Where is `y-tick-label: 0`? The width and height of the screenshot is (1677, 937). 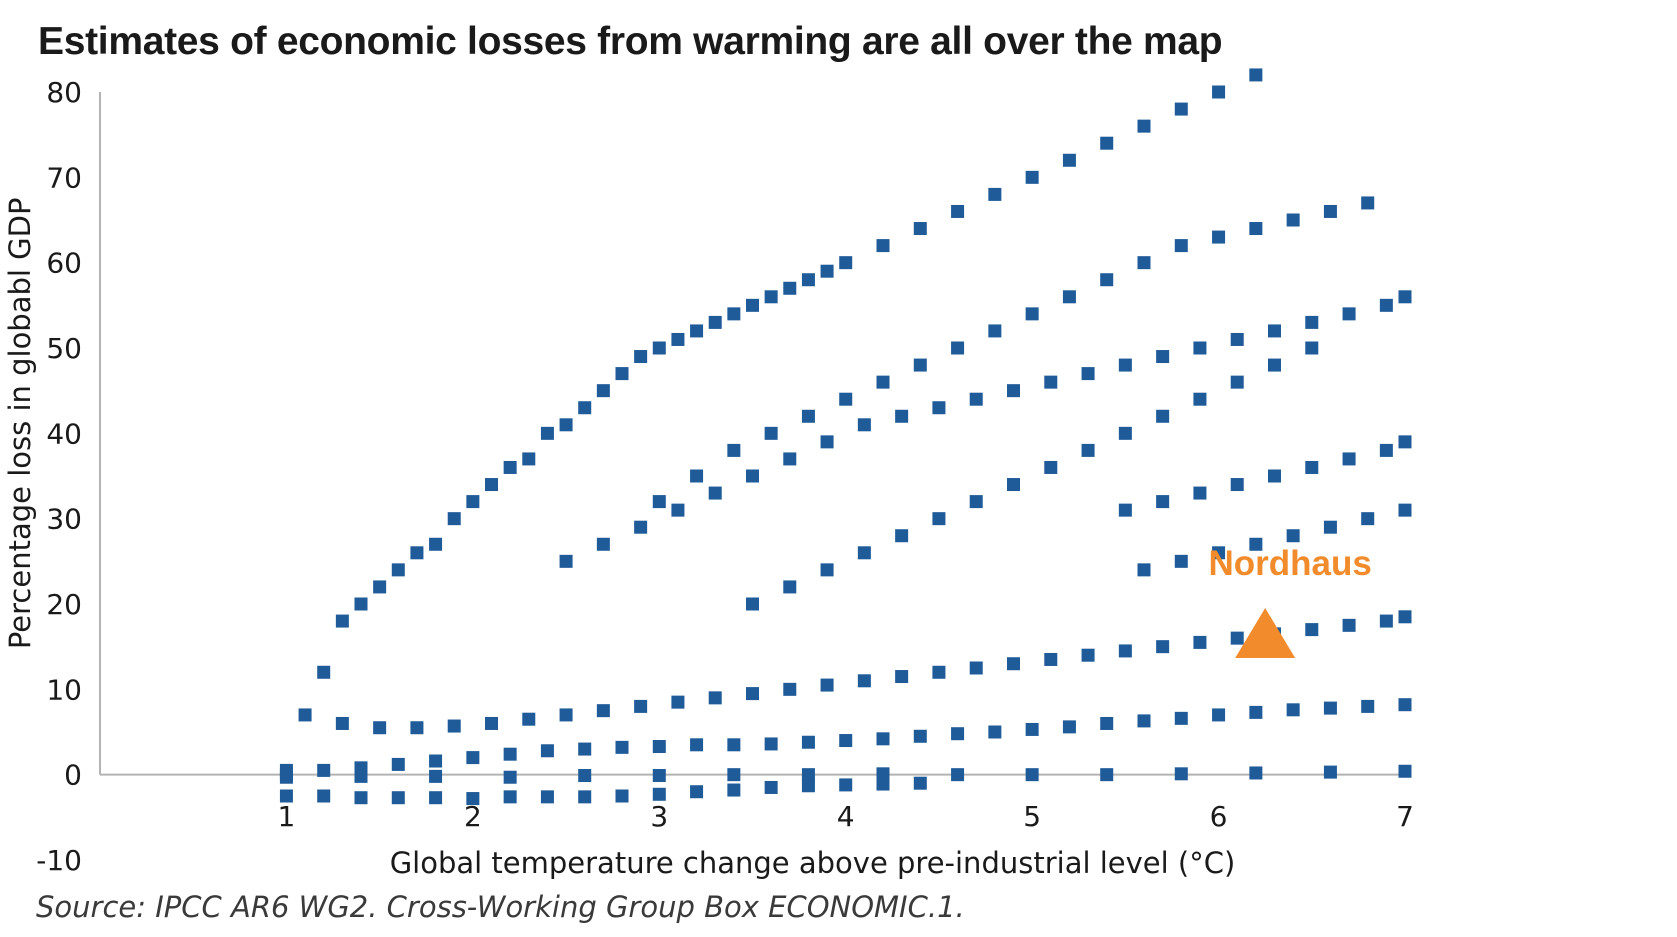
y-tick-label: 0 is located at coordinates (73, 775).